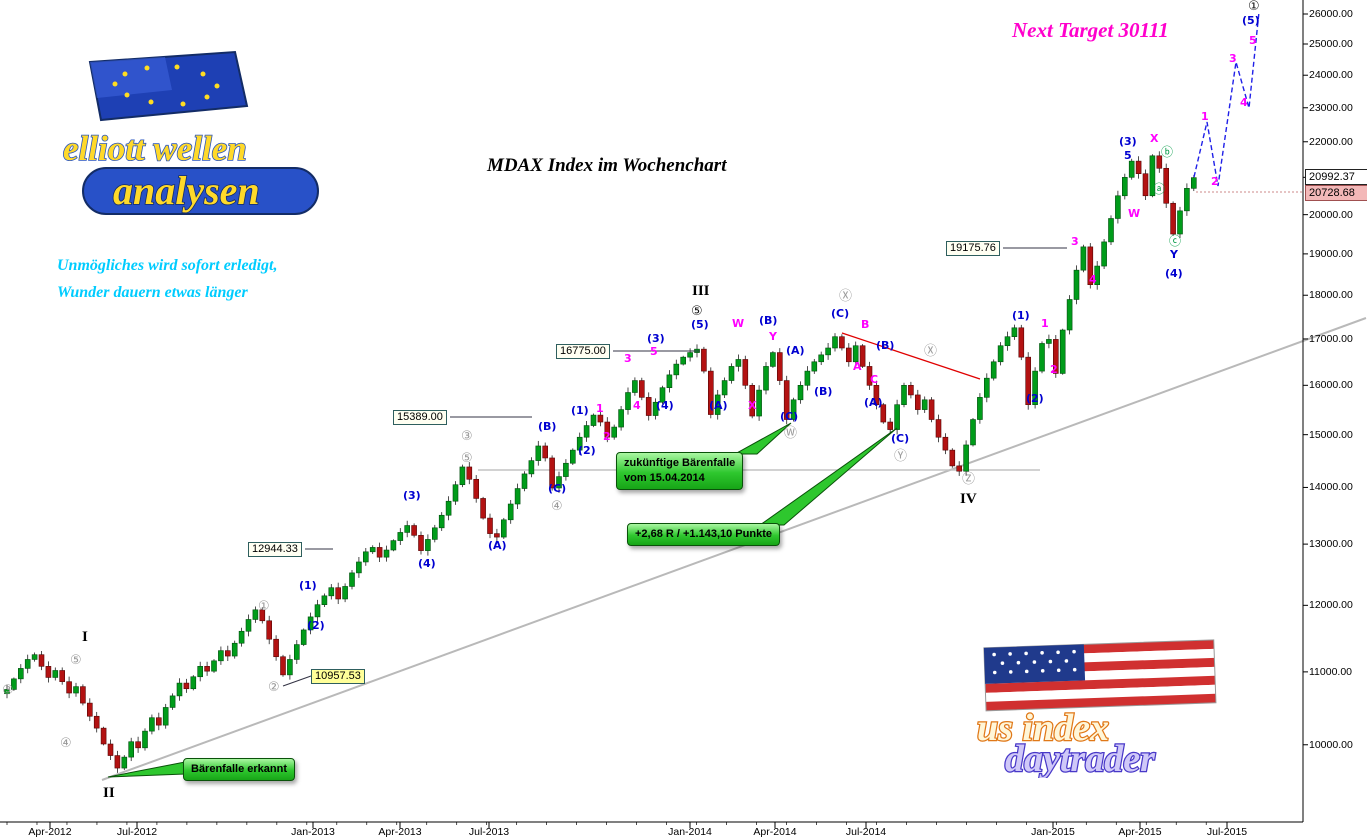 Image resolution: width=1367 pixels, height=839 pixels. What do you see at coordinates (1090, 30) in the screenshot?
I see `next-target-annotation: Next Target 30111` at bounding box center [1090, 30].